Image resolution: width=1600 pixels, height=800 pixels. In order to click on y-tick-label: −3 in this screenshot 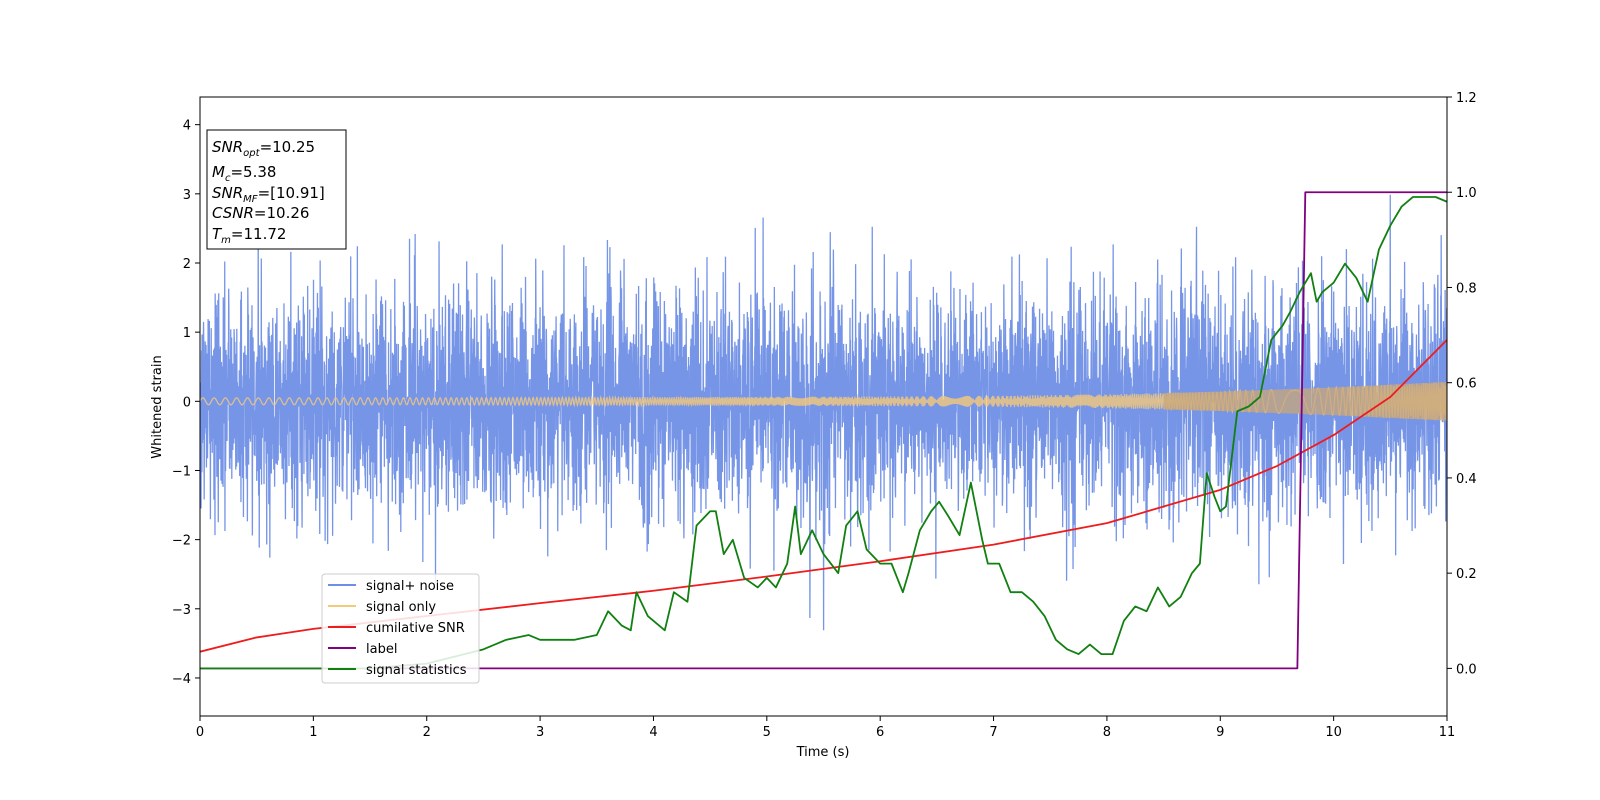, I will do `click(181, 610)`.